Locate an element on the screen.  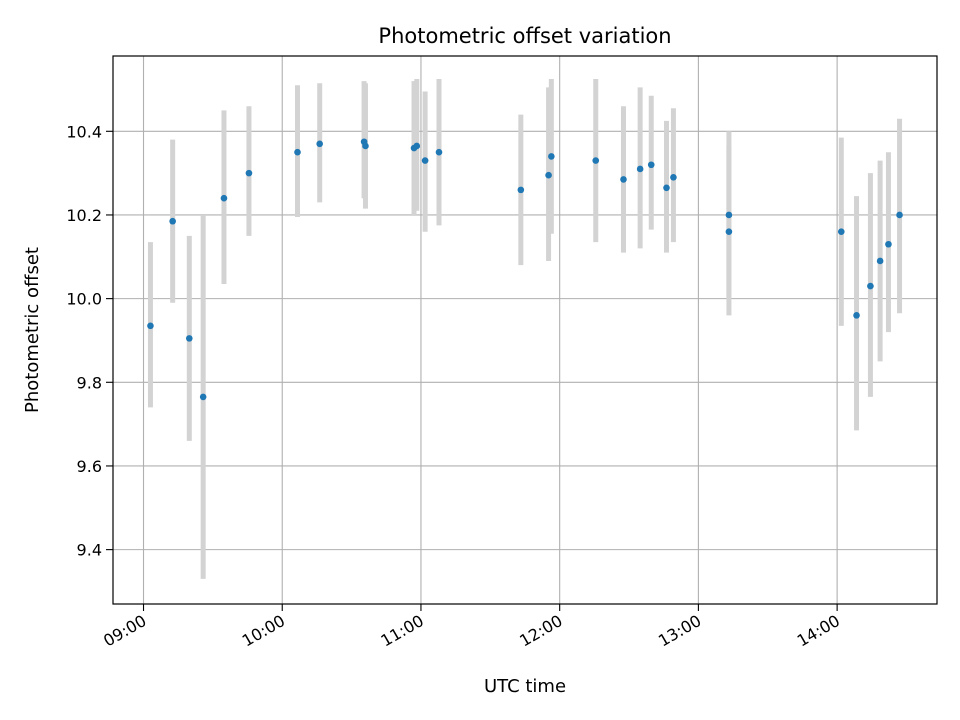
x-axis-label: UTC time is located at coordinates (525, 686).